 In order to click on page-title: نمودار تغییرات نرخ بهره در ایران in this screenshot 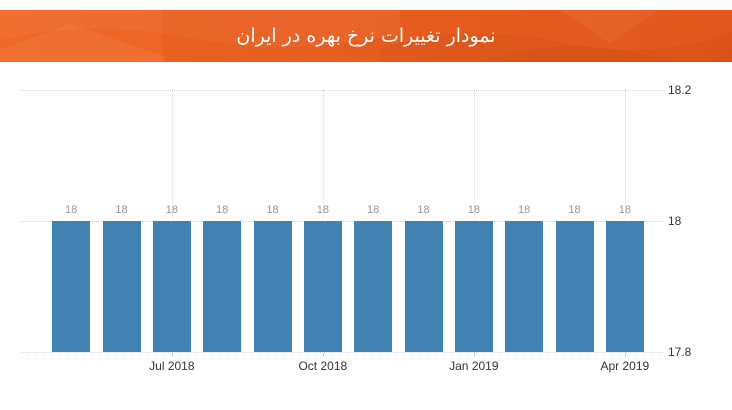, I will do `click(366, 36)`.